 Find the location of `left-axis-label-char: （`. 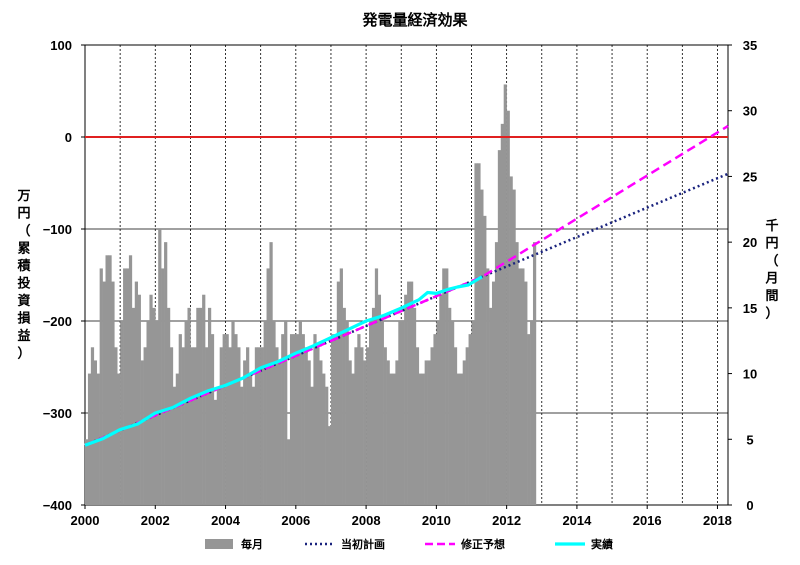

left-axis-label-char: （ is located at coordinates (23, 231).